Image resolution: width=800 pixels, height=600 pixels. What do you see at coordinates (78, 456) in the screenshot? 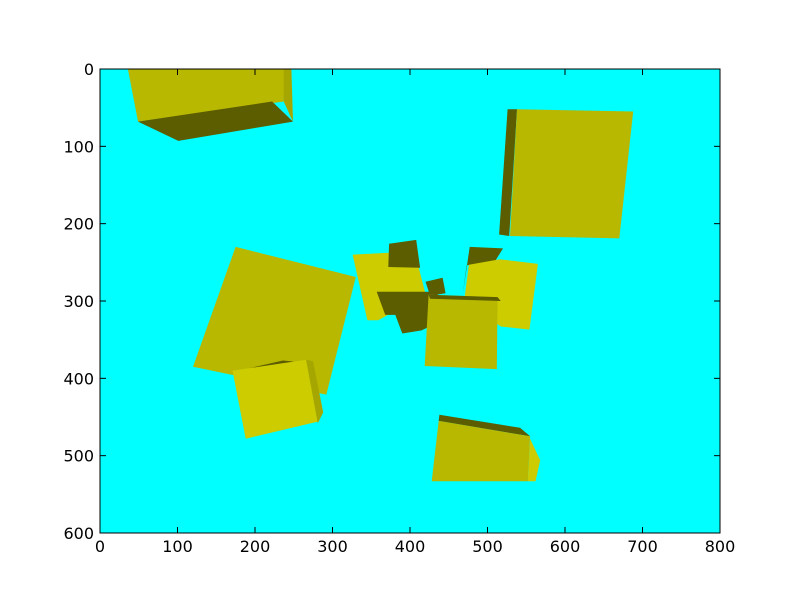
I see `y-tick-label: 500` at bounding box center [78, 456].